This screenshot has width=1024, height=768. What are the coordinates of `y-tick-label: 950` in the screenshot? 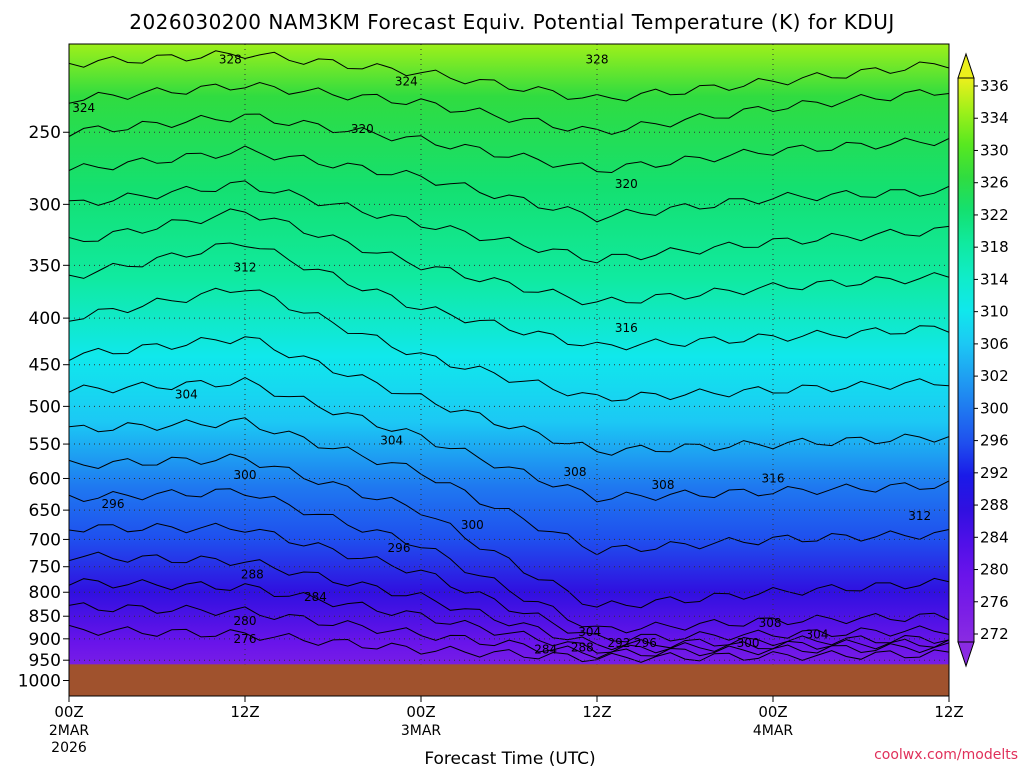 It's located at (45, 661).